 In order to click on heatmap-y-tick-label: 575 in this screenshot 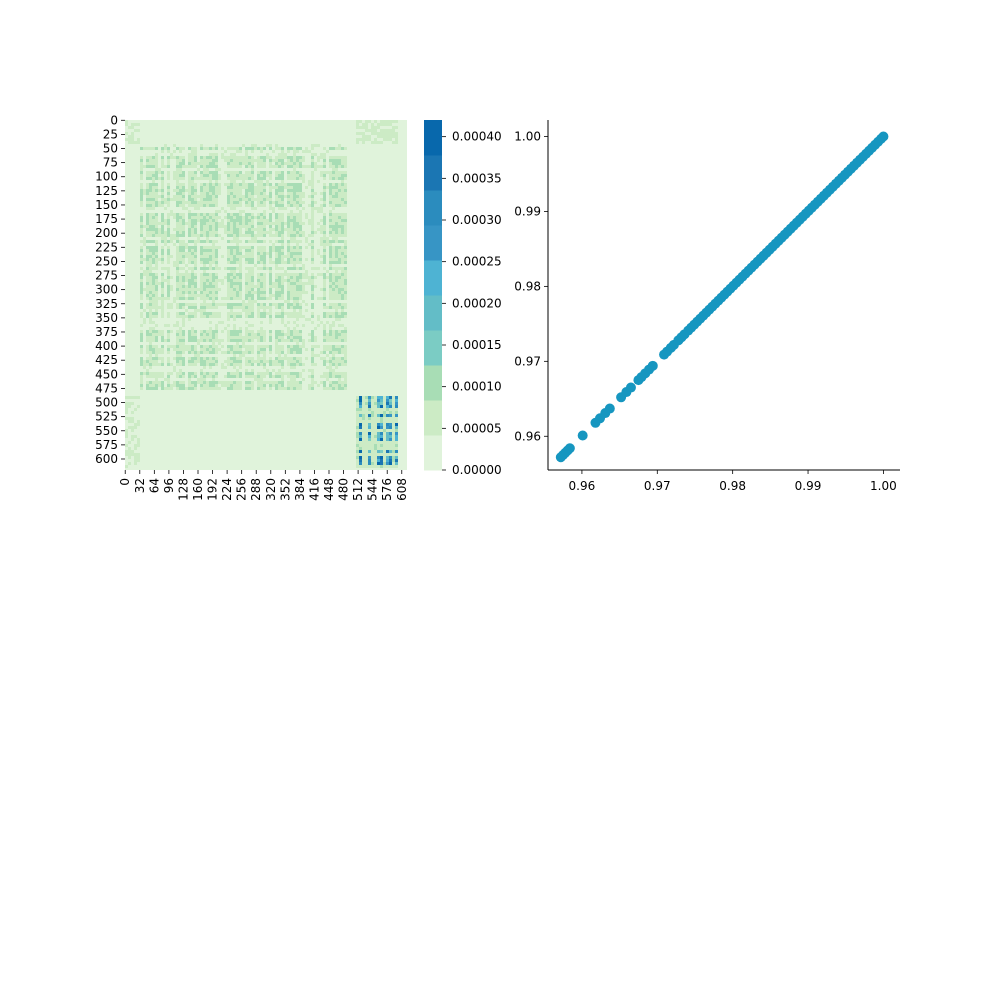, I will do `click(106, 445)`.